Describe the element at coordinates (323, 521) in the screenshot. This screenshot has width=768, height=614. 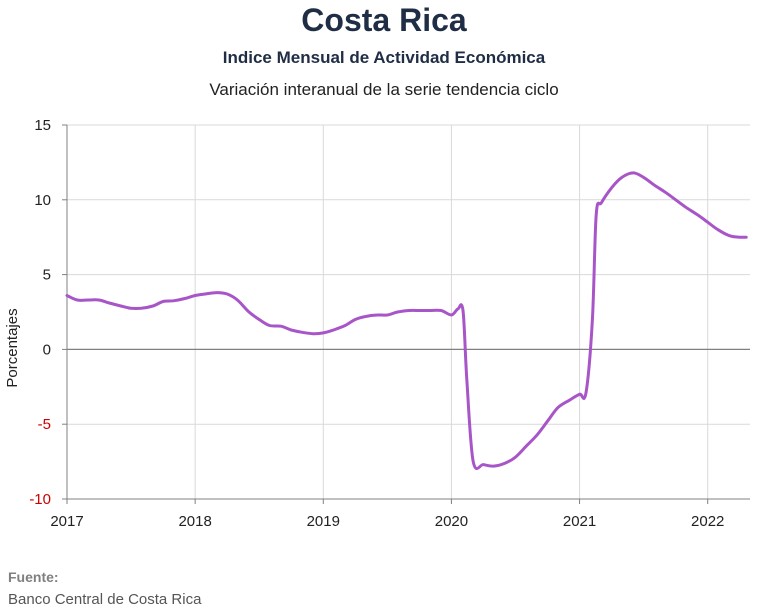
I see `x-tick-label: 2019` at that location.